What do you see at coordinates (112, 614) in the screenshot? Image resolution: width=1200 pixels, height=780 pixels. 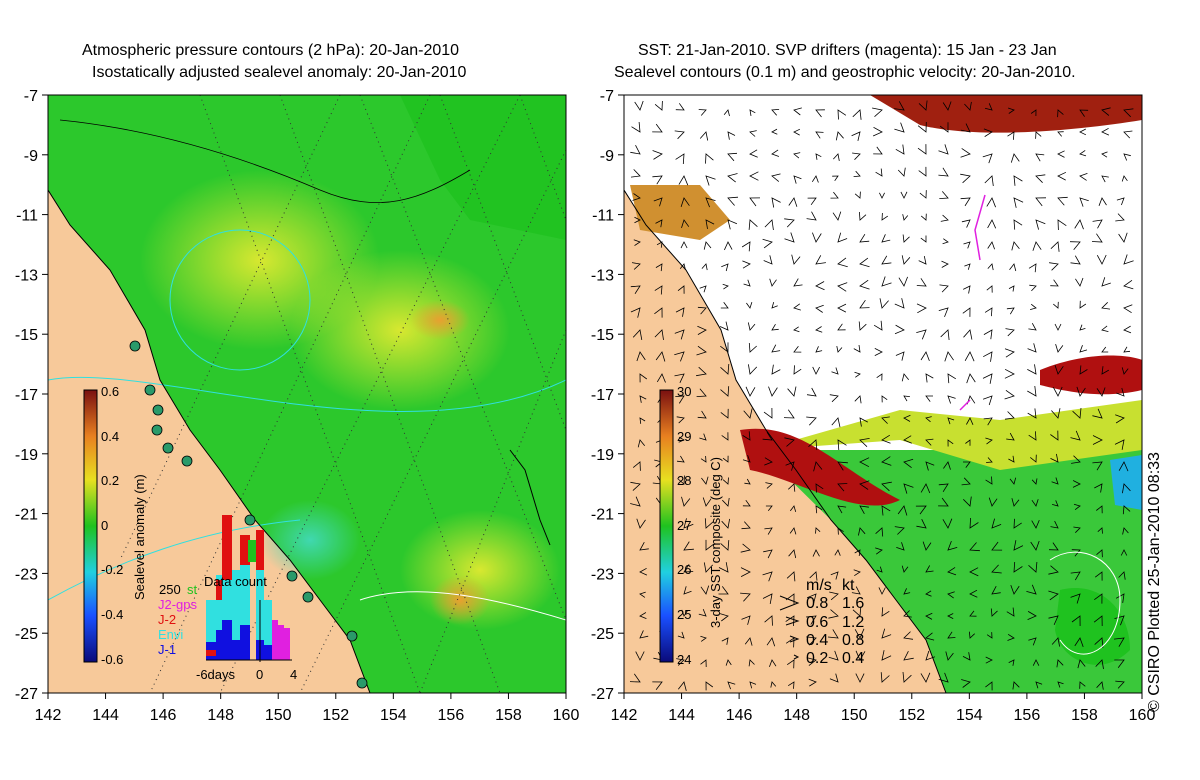 I see `left-cbar-tick-5: -0.4` at bounding box center [112, 614].